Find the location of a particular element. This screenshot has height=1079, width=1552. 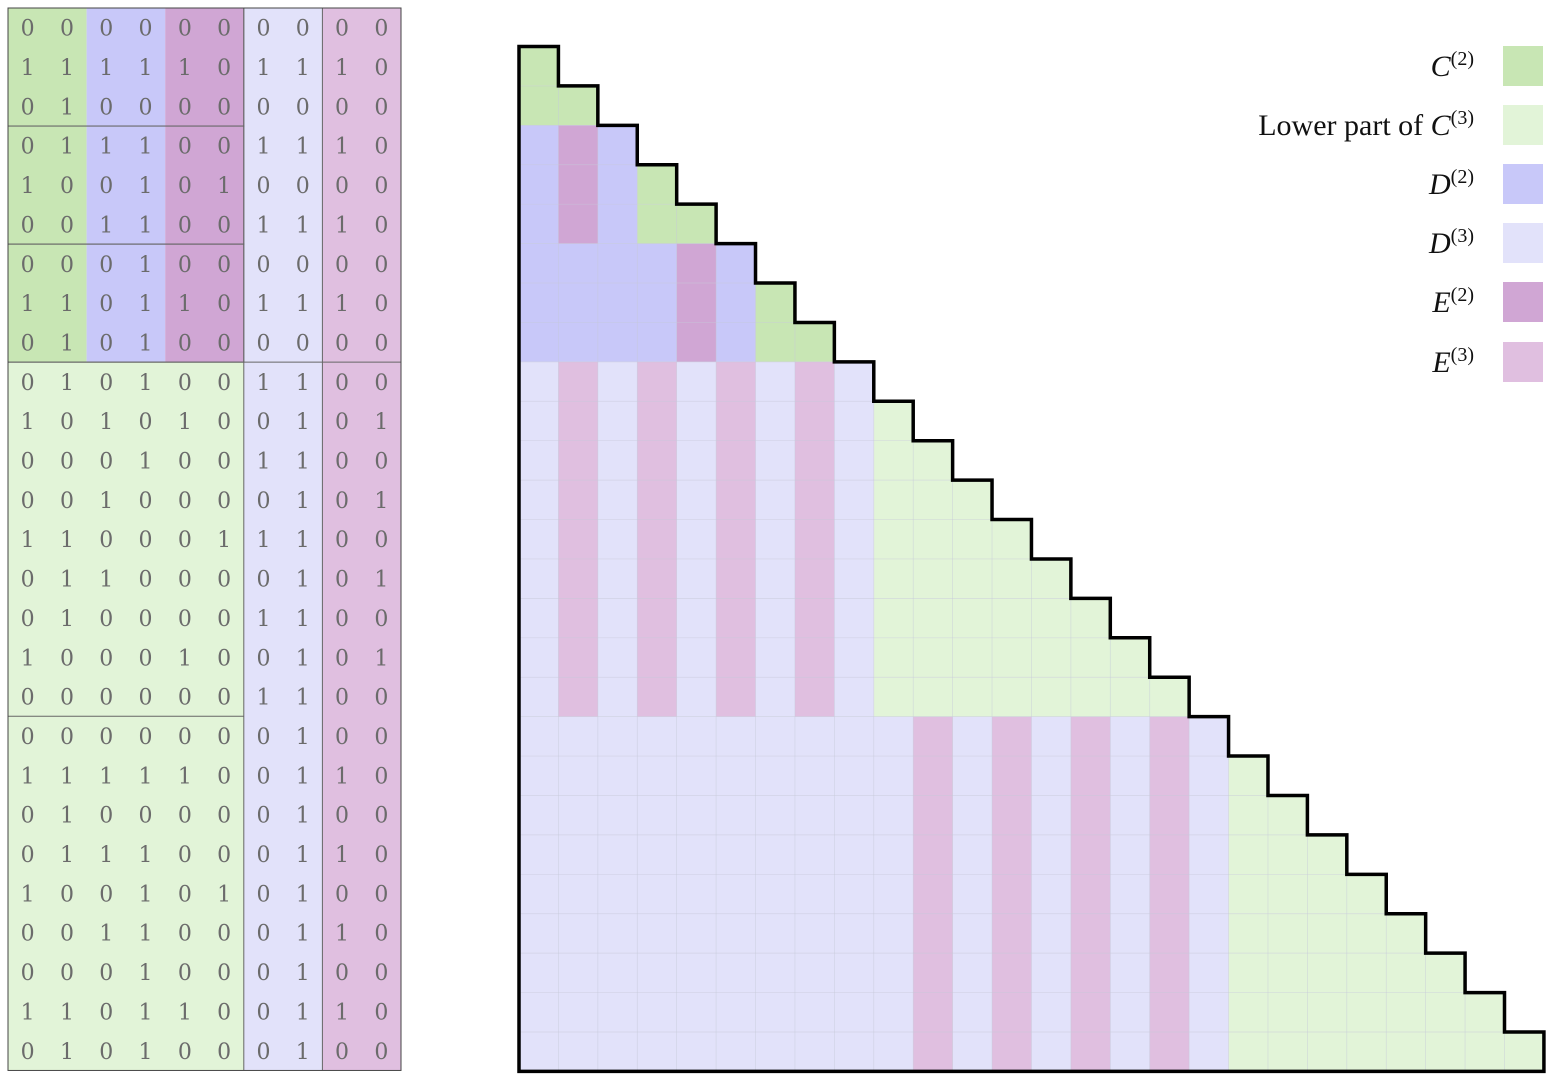

legend-label: E(3) is located at coordinates (1453, 362).